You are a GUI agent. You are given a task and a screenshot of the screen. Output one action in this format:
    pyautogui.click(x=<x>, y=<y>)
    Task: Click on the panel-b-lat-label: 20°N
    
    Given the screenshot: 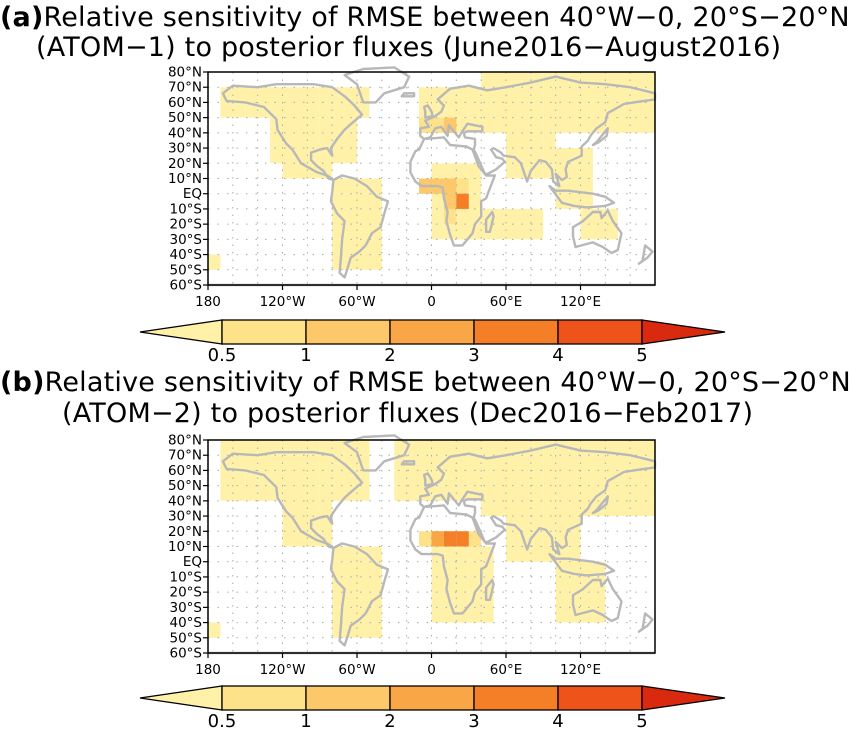 What is the action you would take?
    pyautogui.click(x=185, y=532)
    